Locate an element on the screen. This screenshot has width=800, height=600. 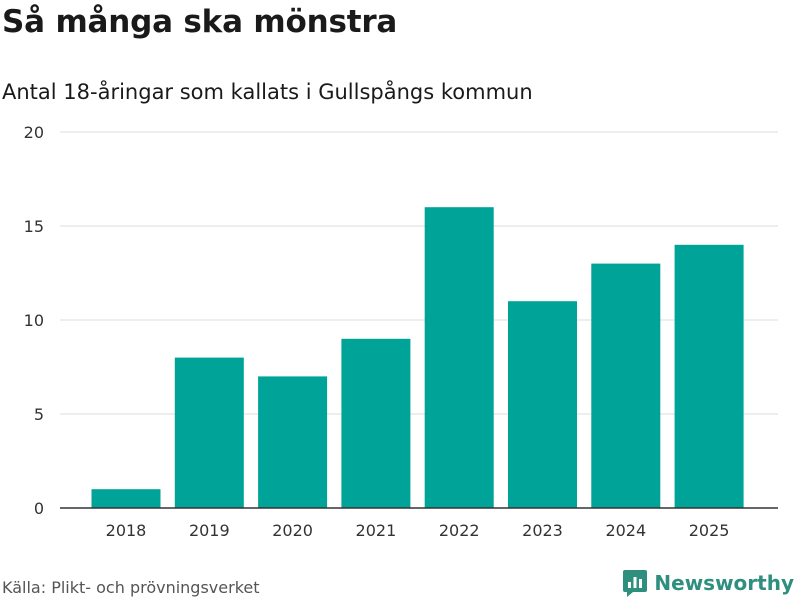
y-tick-label: 5 is located at coordinates (39, 414).